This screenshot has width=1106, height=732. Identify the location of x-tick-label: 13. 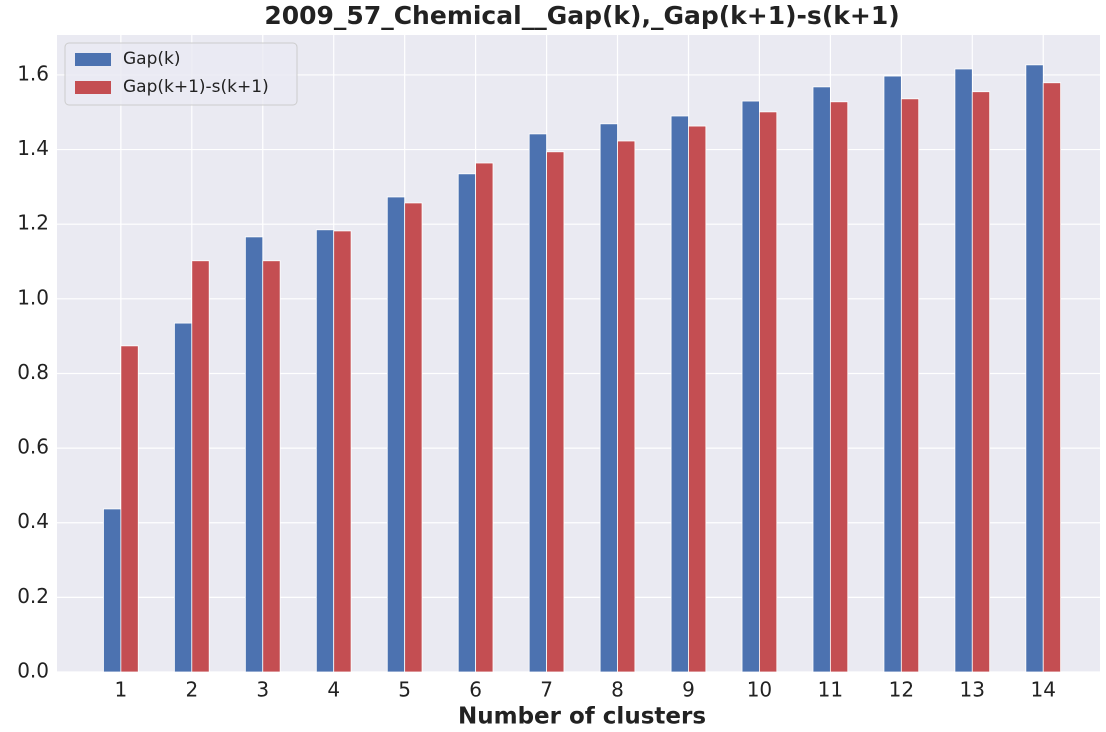
(972, 690).